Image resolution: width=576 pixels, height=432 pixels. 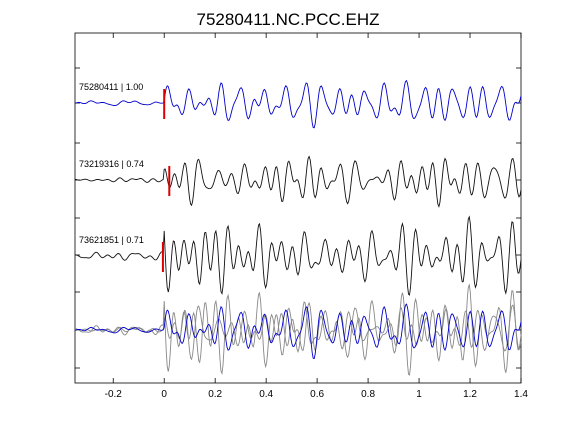 What do you see at coordinates (111, 164) in the screenshot?
I see `trace-label: 73219316 | 0.74` at bounding box center [111, 164].